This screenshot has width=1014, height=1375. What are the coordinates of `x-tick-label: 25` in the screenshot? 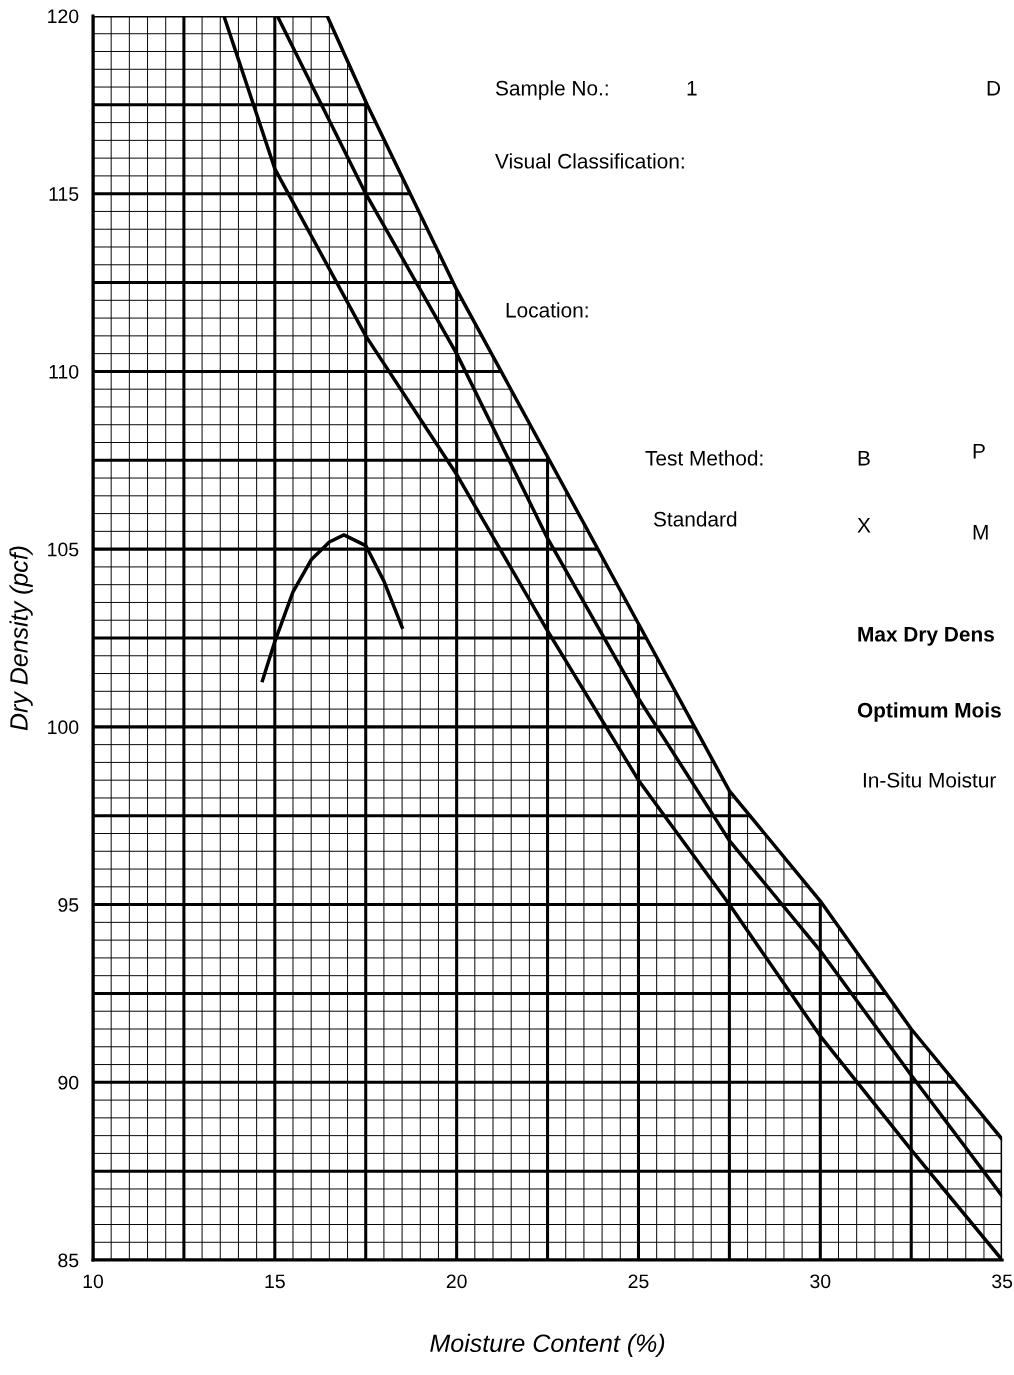 It's located at (638, 1281).